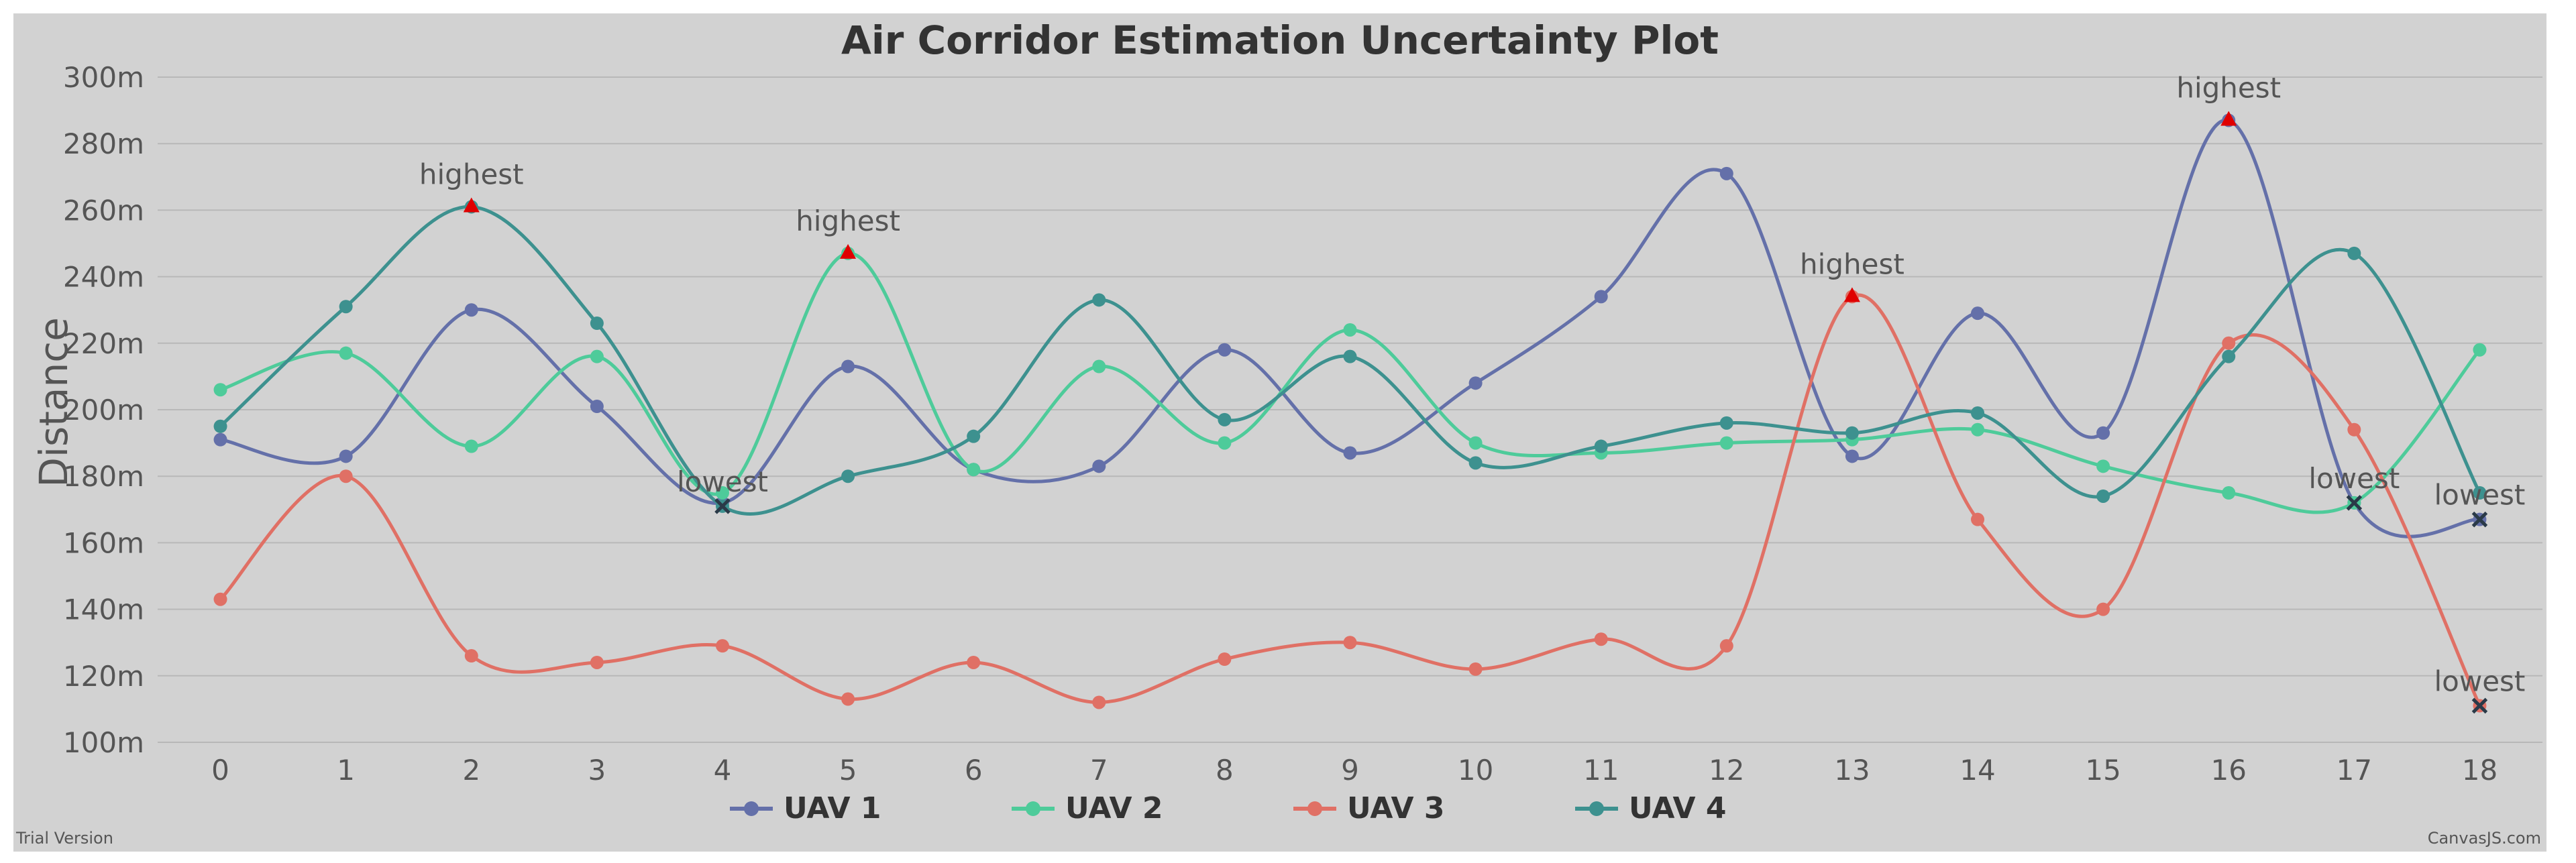 This screenshot has width=2576, height=863. I want to click on y-tick-label: 200m, so click(103, 410).